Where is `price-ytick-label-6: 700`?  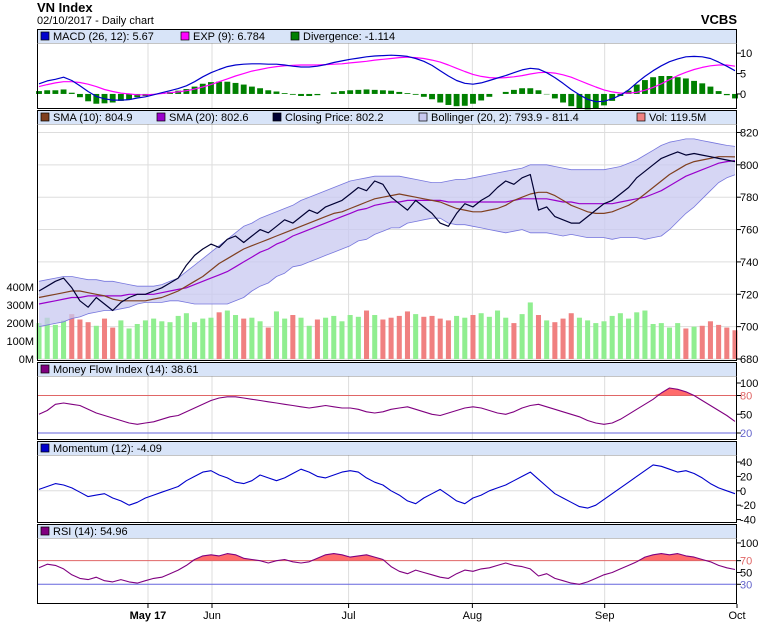 price-ytick-label-6: 700 is located at coordinates (749, 328).